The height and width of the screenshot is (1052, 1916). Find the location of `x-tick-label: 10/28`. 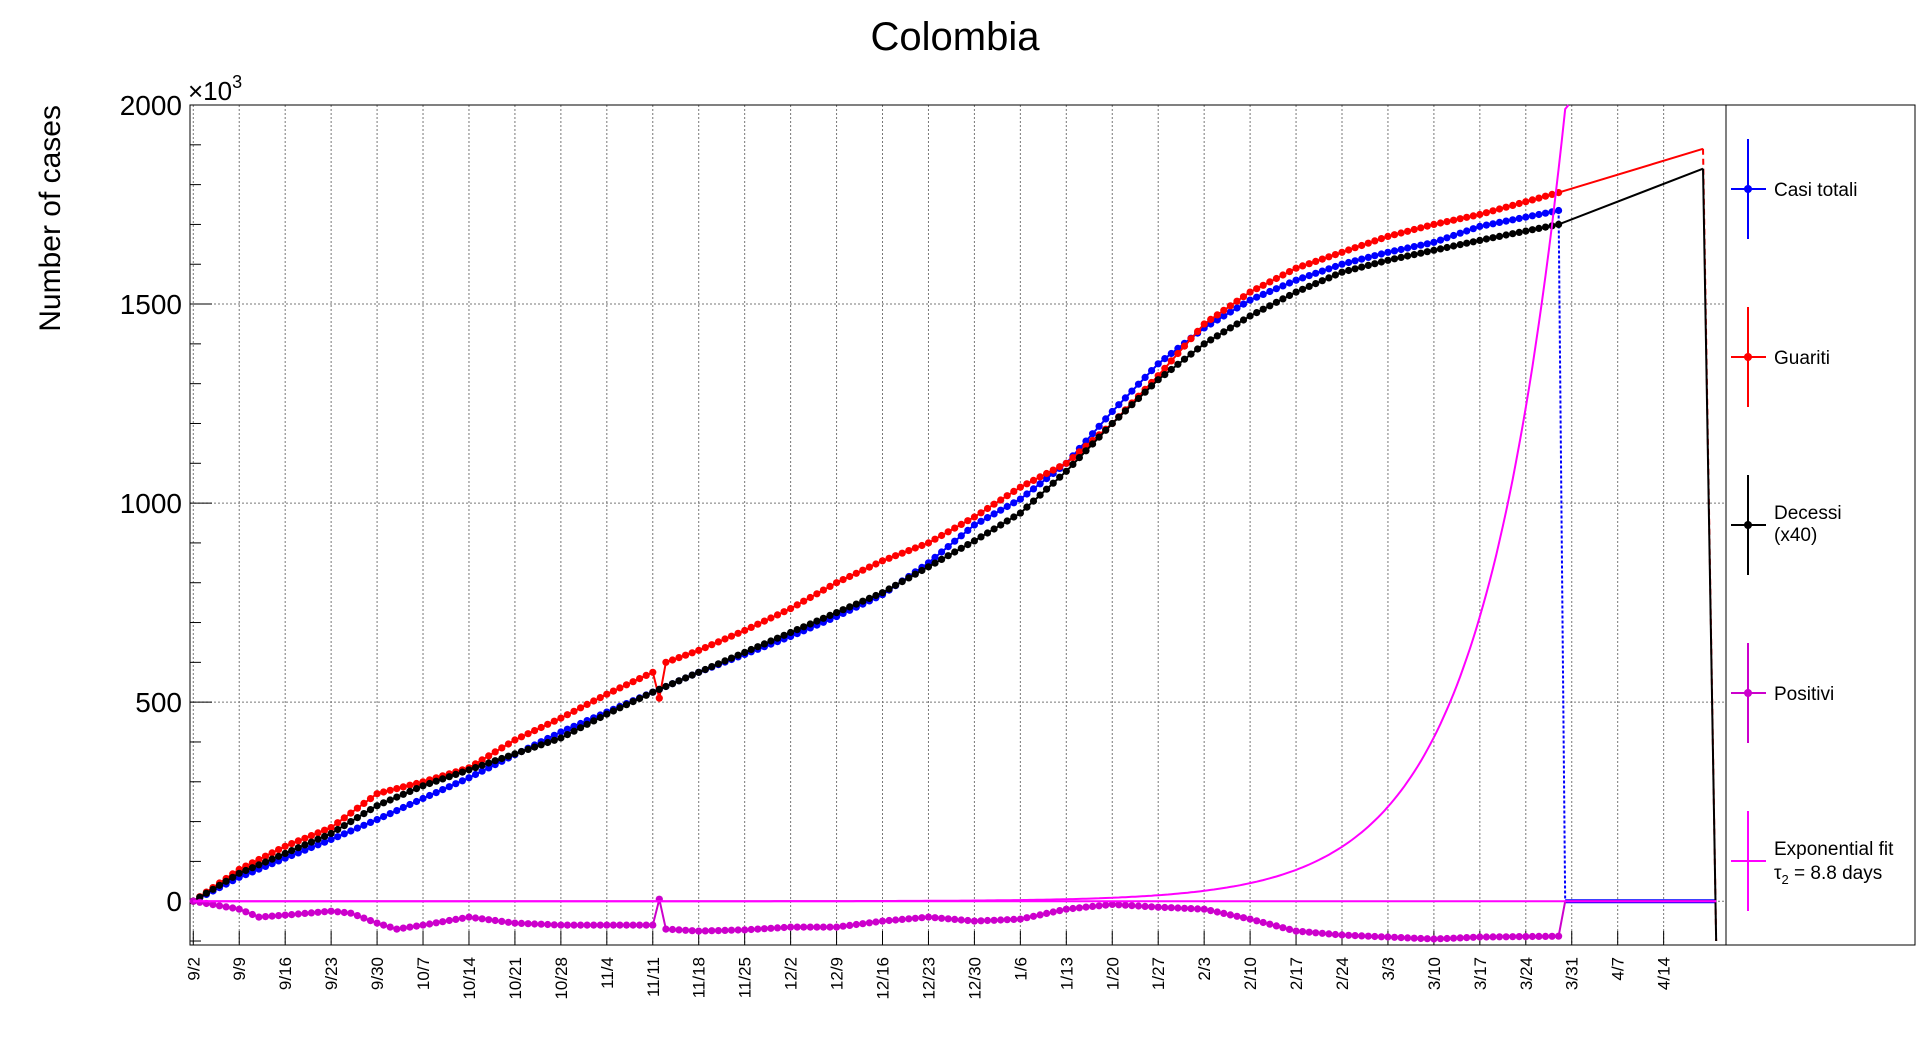

x-tick-label: 10/28 is located at coordinates (561, 978).